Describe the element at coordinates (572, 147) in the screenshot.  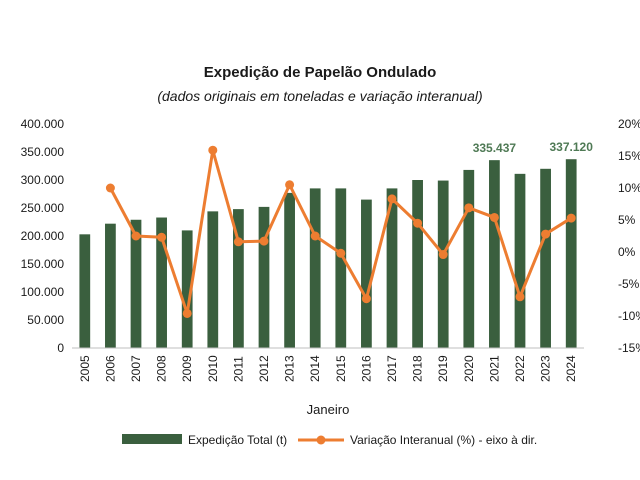
I see `bar-data-label: 337.120` at that location.